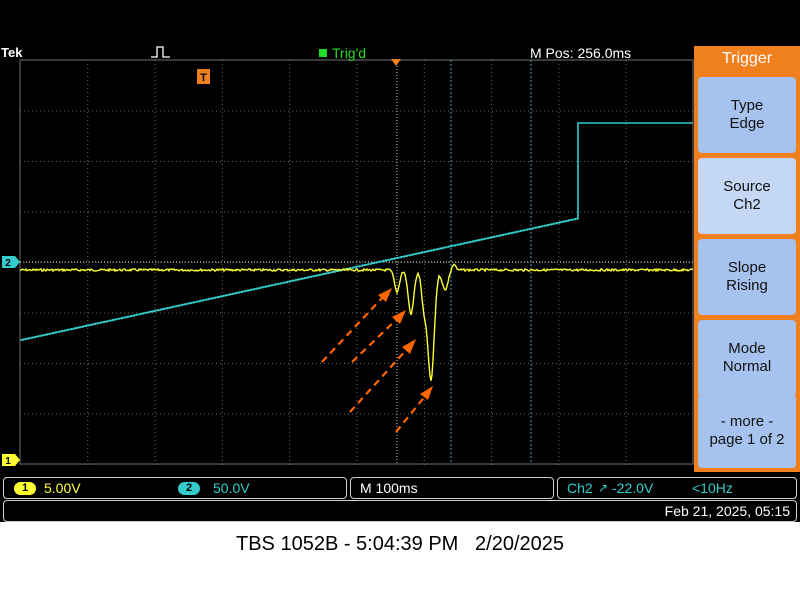  What do you see at coordinates (747, 421) in the screenshot?
I see `more-button-label: - more -` at bounding box center [747, 421].